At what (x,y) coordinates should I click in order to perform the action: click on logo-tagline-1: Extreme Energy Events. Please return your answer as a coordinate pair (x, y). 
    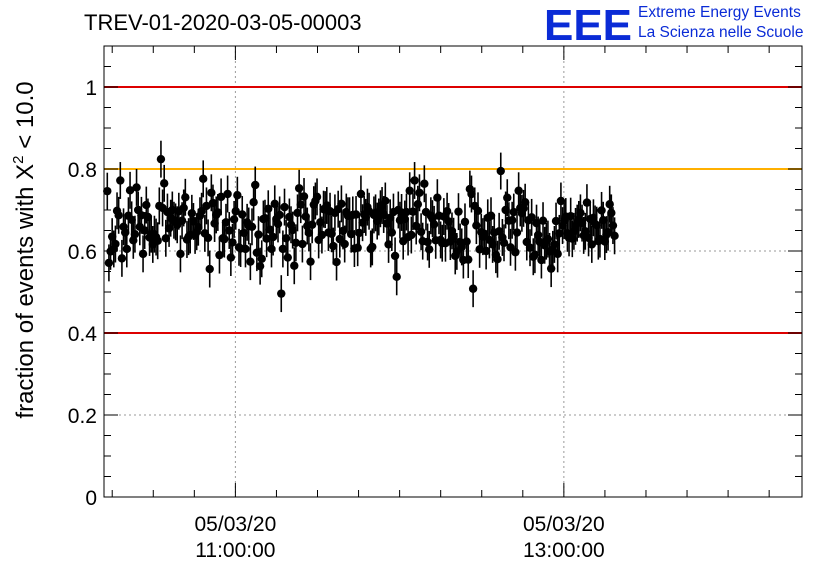
    Looking at the image, I should click on (719, 12).